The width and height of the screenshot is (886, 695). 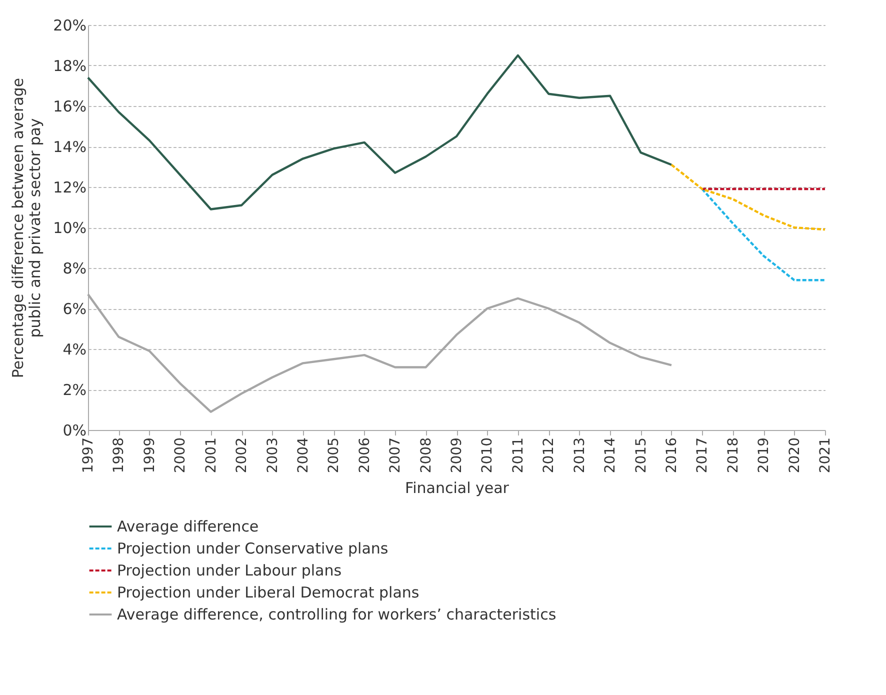 I want to click on x-tick-label: 2017, so click(x=702, y=456).